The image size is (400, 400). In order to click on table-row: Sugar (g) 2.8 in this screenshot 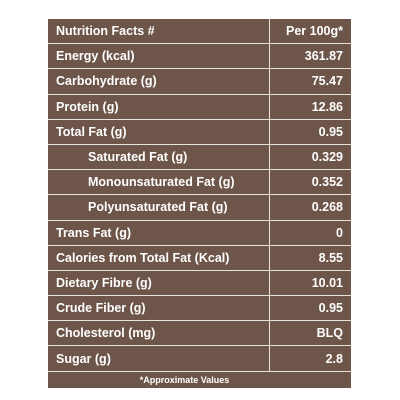, I will do `click(199, 359)`.